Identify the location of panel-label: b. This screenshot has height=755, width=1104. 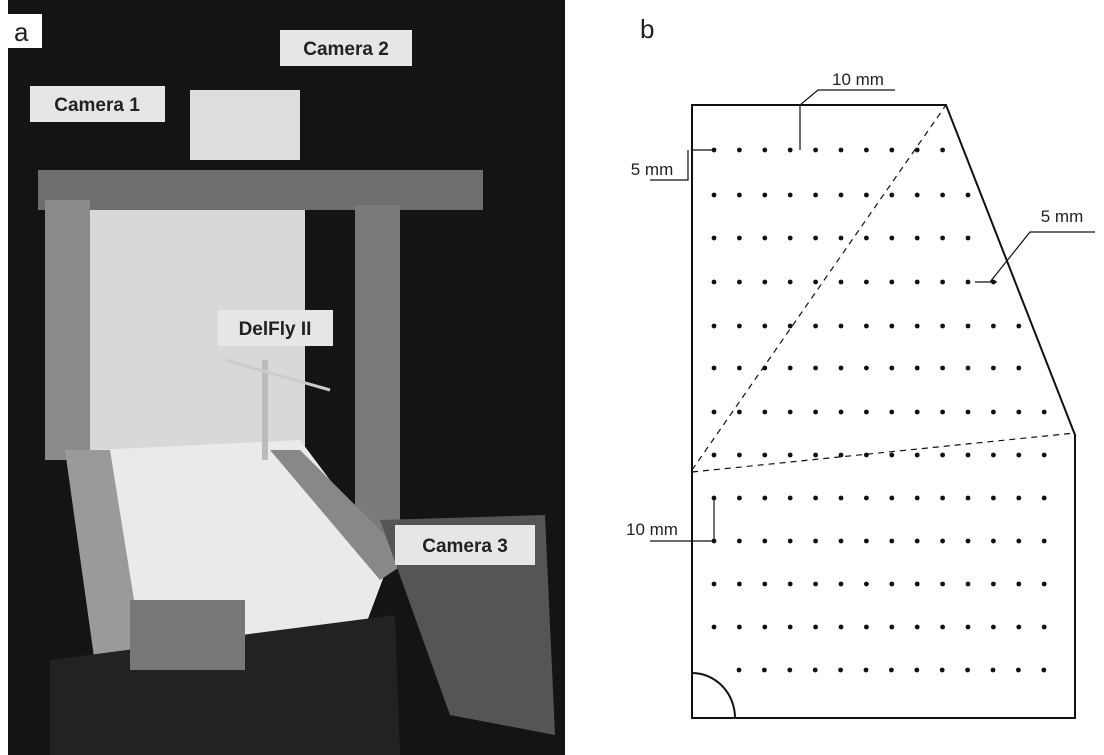
(647, 29).